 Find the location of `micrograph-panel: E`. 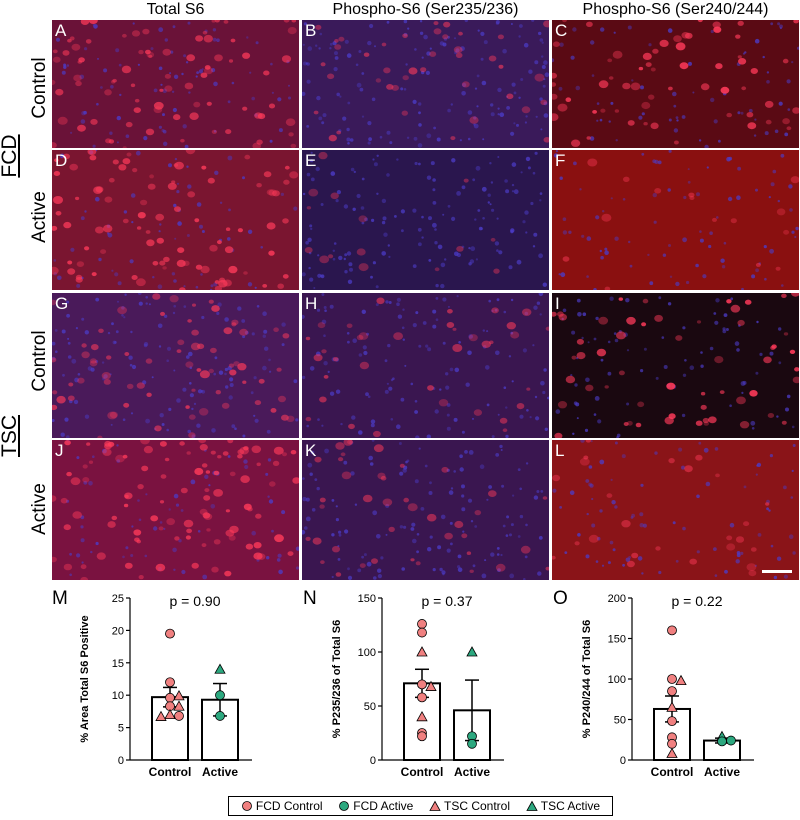

micrograph-panel: E is located at coordinates (425, 220).